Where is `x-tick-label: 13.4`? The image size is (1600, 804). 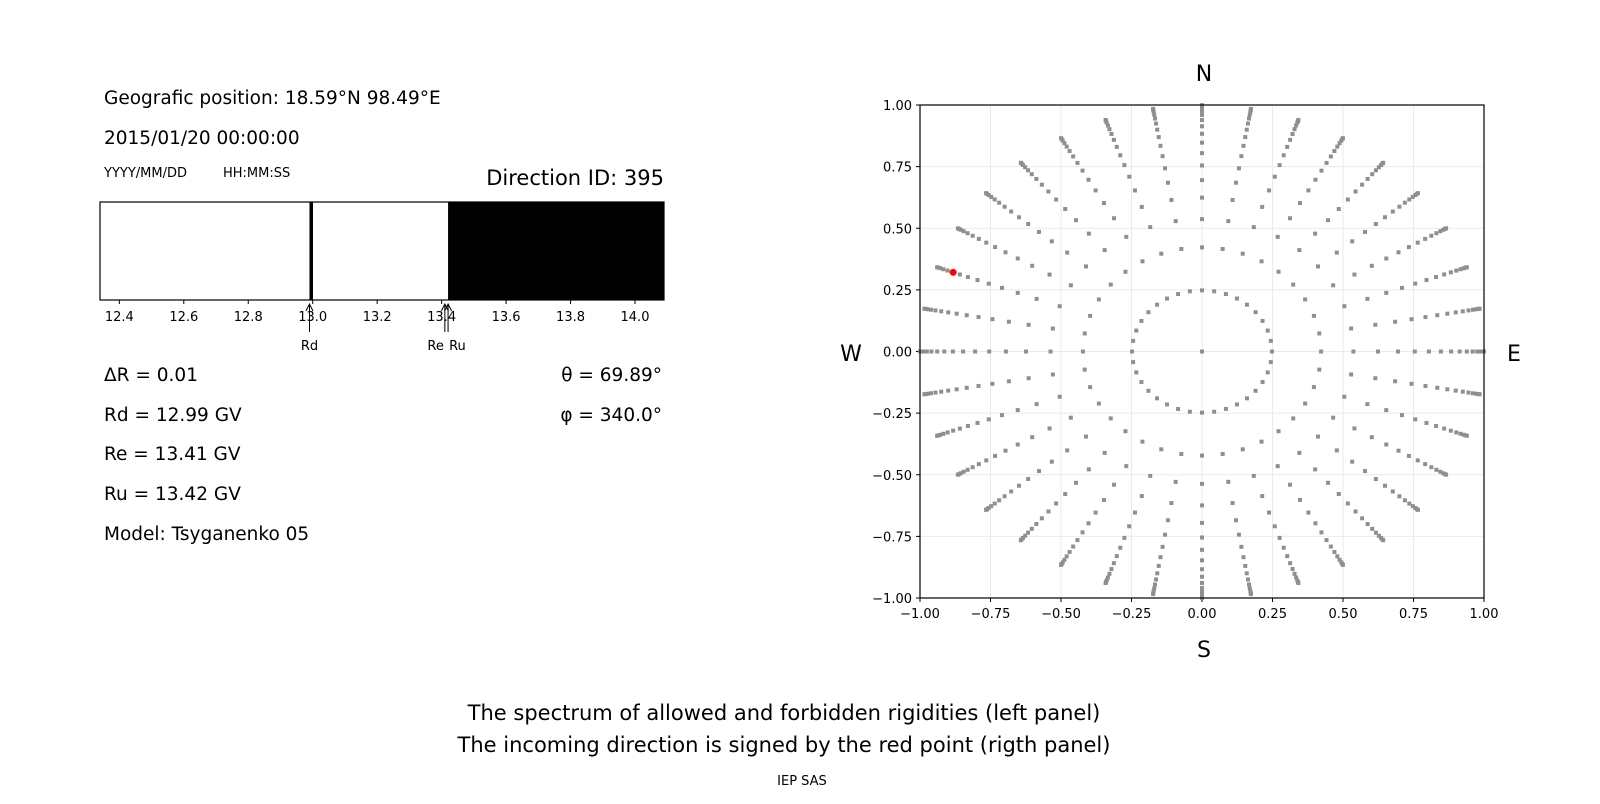 x-tick-label: 13.4 is located at coordinates (441, 317).